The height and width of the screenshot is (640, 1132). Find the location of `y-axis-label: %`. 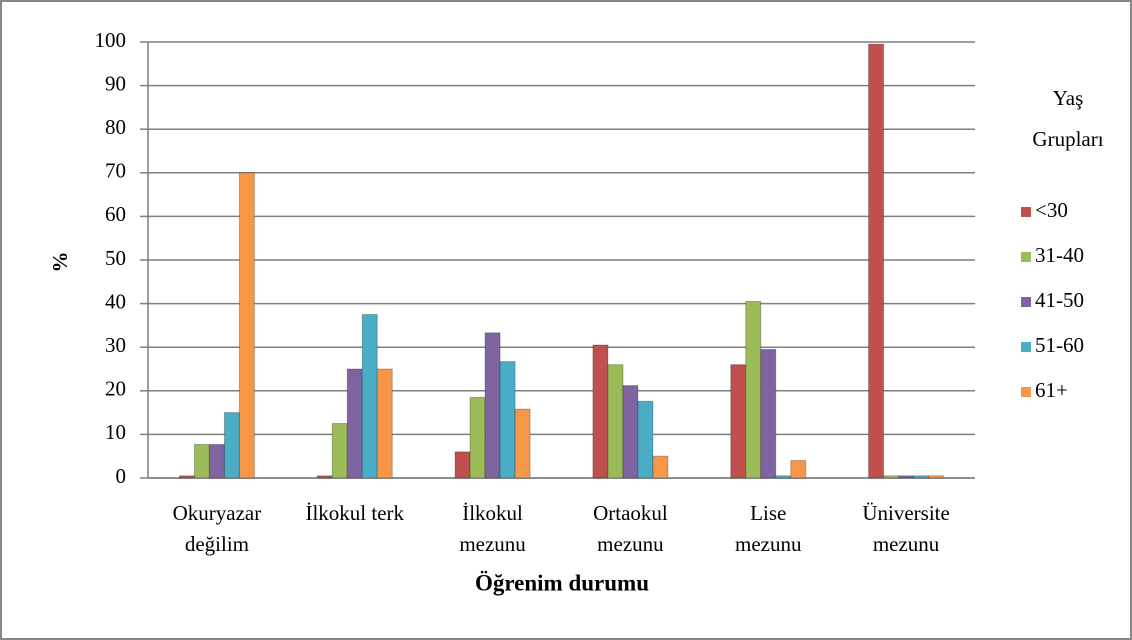

y-axis-label: % is located at coordinates (60, 262).